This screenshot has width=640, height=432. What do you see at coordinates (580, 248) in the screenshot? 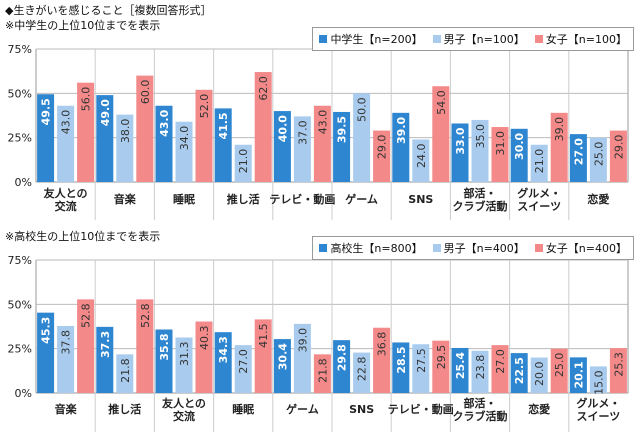
I see `legend-item-girls: 女子【n=400】` at bounding box center [580, 248].